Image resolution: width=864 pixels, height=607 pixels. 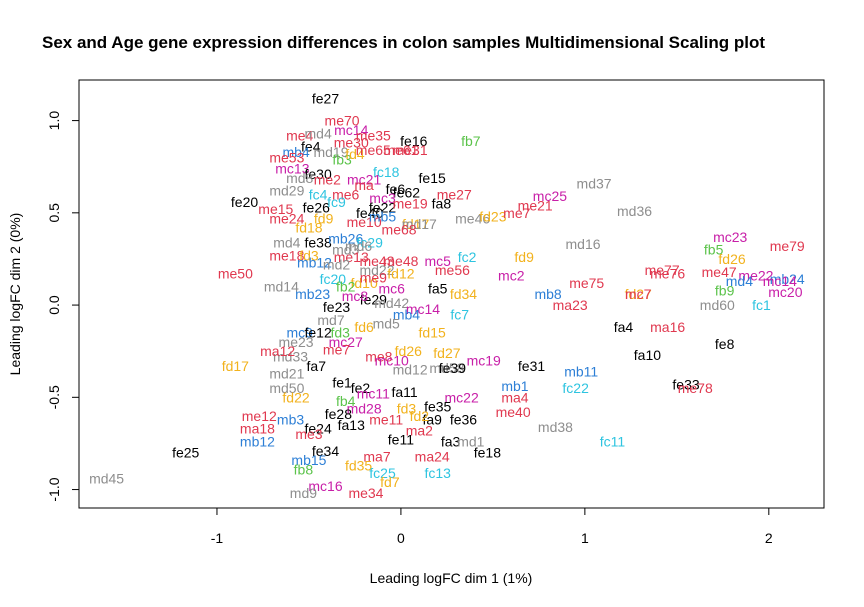 What do you see at coordinates (391, 303) in the screenshot?
I see `point-label: md42` at bounding box center [391, 303].